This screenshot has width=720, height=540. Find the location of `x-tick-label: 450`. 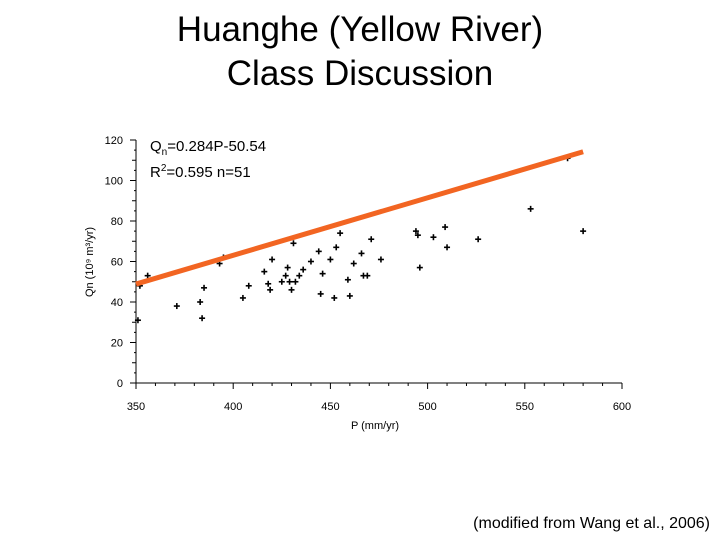

x-tick-label: 450 is located at coordinates (330, 407).